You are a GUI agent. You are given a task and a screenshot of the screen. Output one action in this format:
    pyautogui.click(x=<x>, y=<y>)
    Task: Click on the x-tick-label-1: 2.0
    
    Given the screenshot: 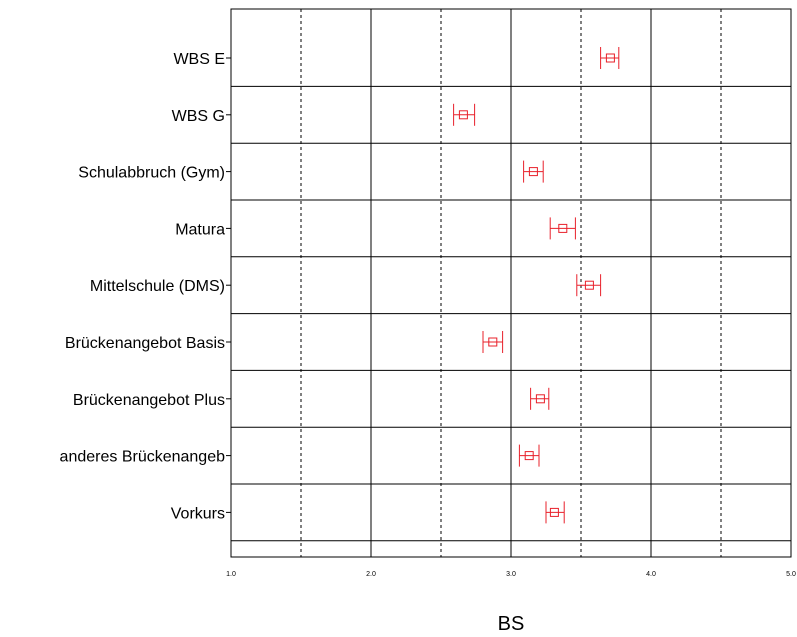 What is the action you would take?
    pyautogui.click(x=371, y=574)
    